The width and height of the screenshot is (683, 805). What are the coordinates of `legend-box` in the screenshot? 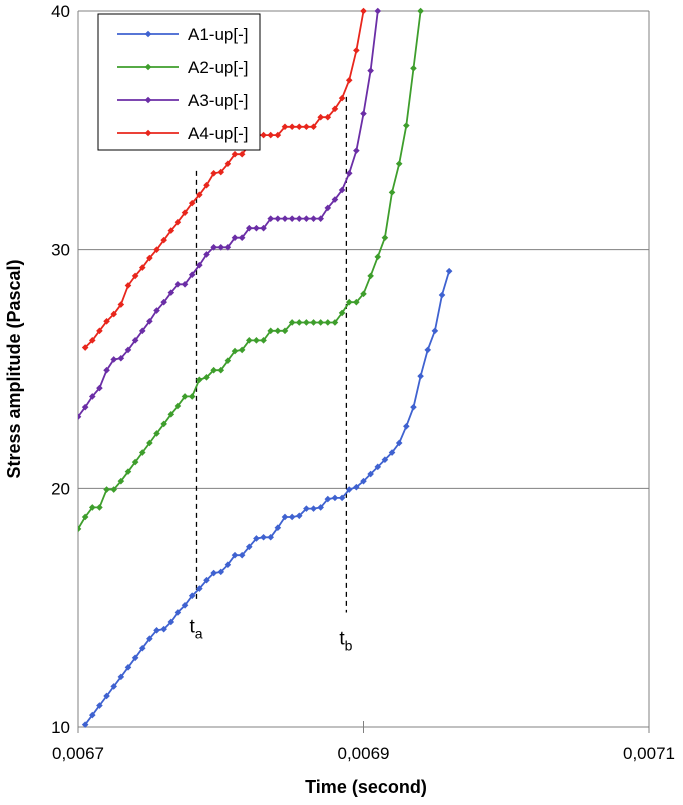 It's located at (179, 82).